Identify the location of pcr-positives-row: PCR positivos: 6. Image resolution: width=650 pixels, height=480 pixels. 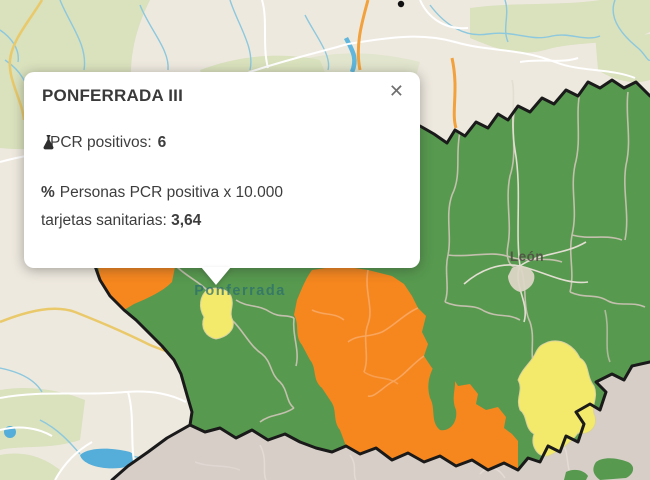
(103, 143).